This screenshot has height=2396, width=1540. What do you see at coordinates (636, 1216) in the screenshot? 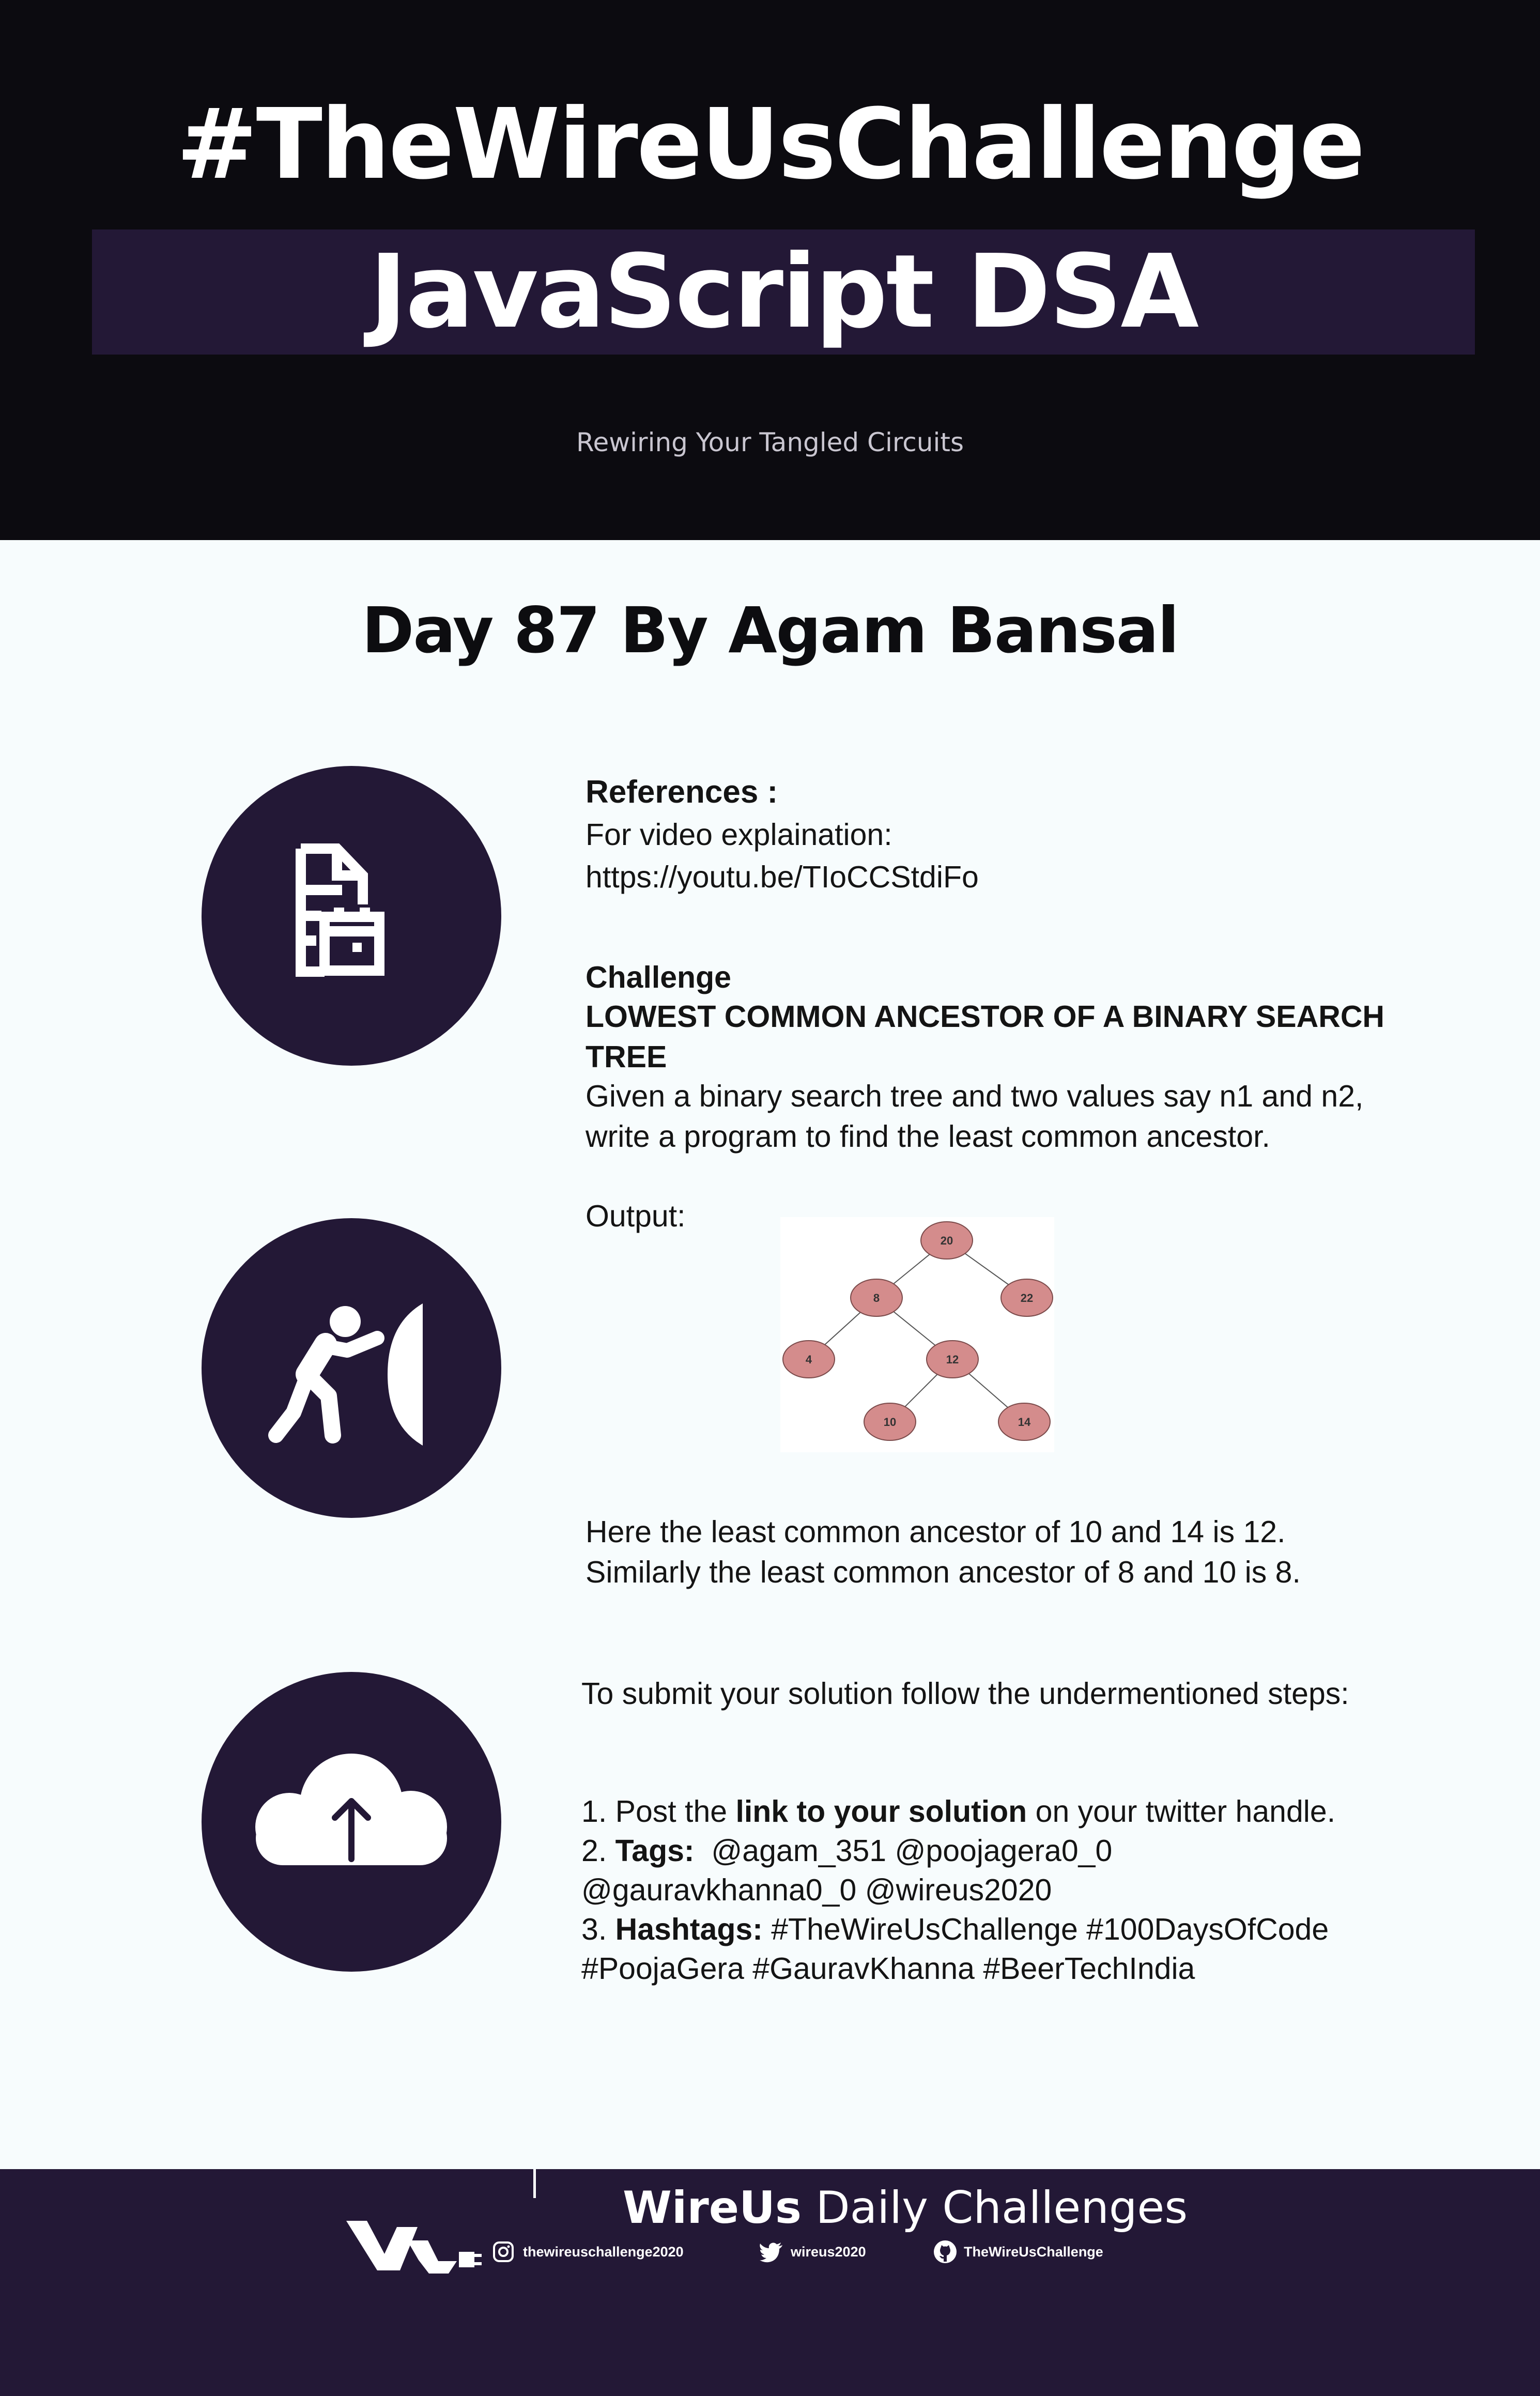
I see `output-label: Output:` at bounding box center [636, 1216].